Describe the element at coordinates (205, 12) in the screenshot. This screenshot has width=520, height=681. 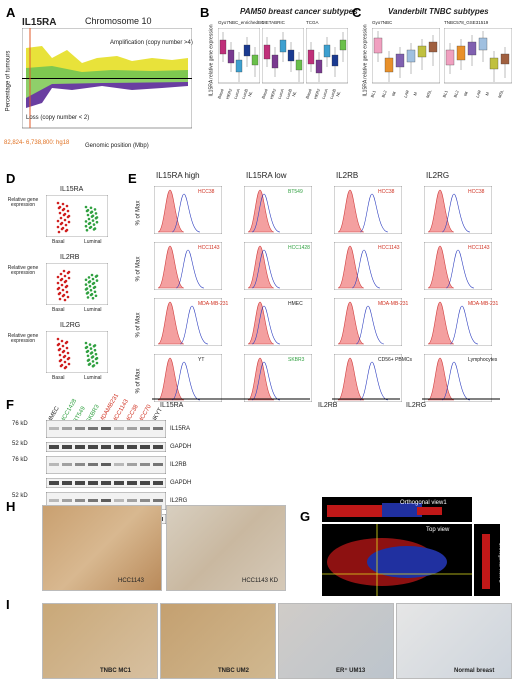
I see `panel-label: B` at that location.